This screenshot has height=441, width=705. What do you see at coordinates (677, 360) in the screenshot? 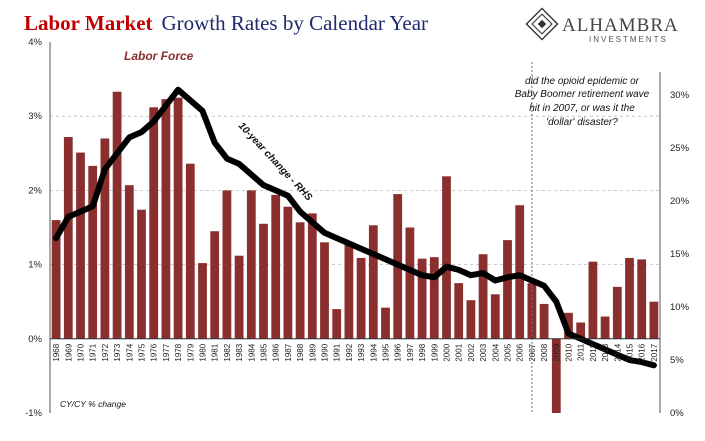
I see `right-tick-label: 5%` at bounding box center [677, 360].